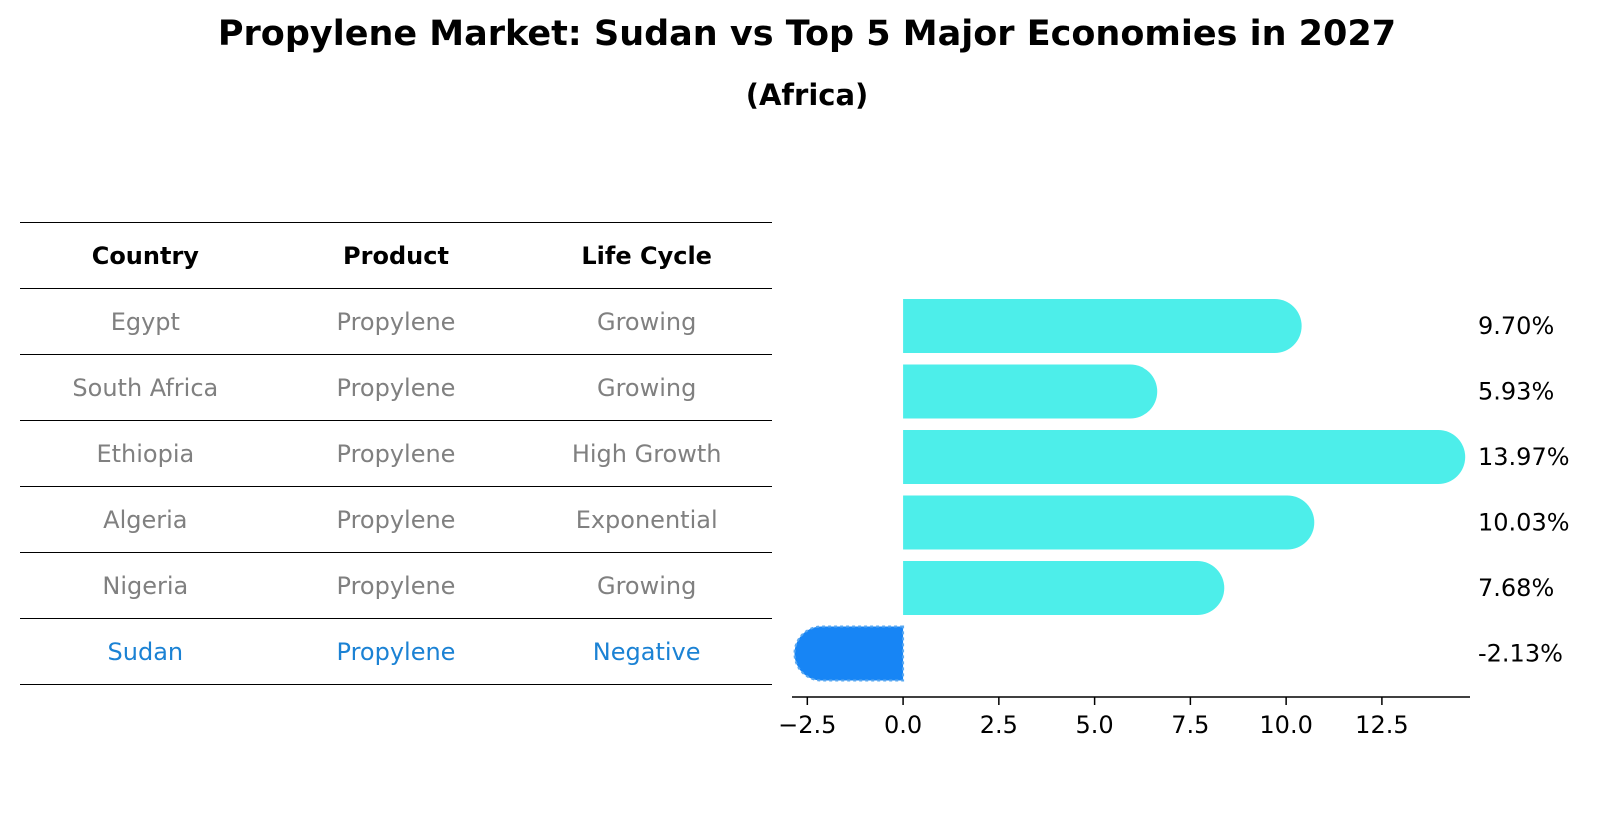 The height and width of the screenshot is (823, 1604). I want to click on table-row: South Africa Propylene Growing, so click(396, 387).